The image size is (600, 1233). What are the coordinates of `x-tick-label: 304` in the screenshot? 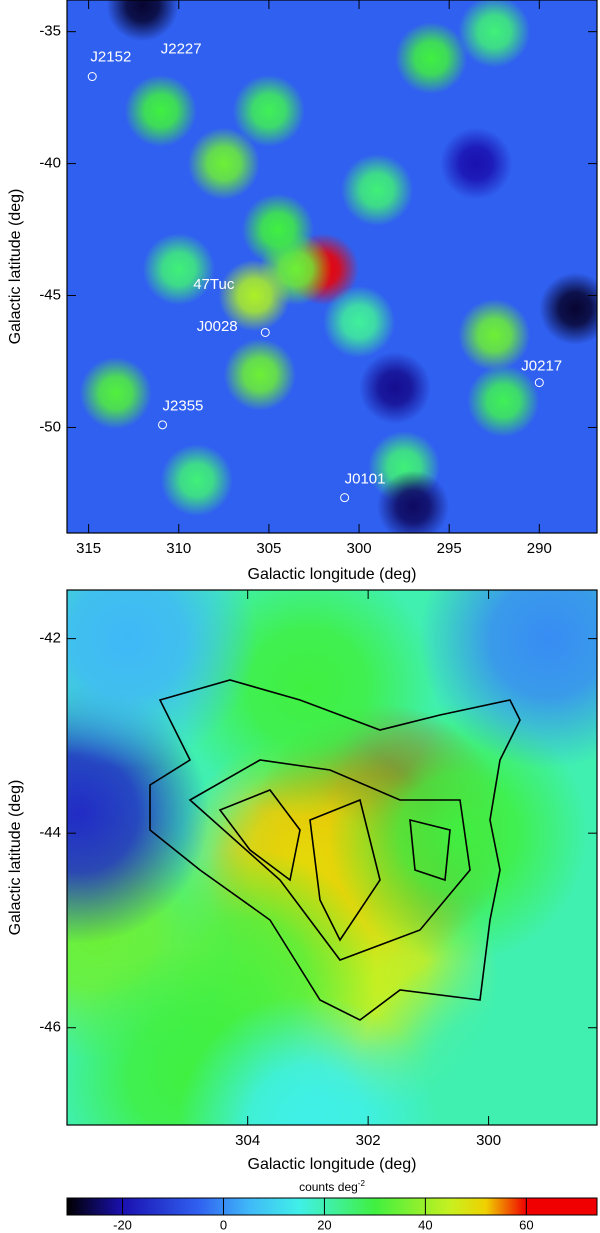 It's located at (247, 1140).